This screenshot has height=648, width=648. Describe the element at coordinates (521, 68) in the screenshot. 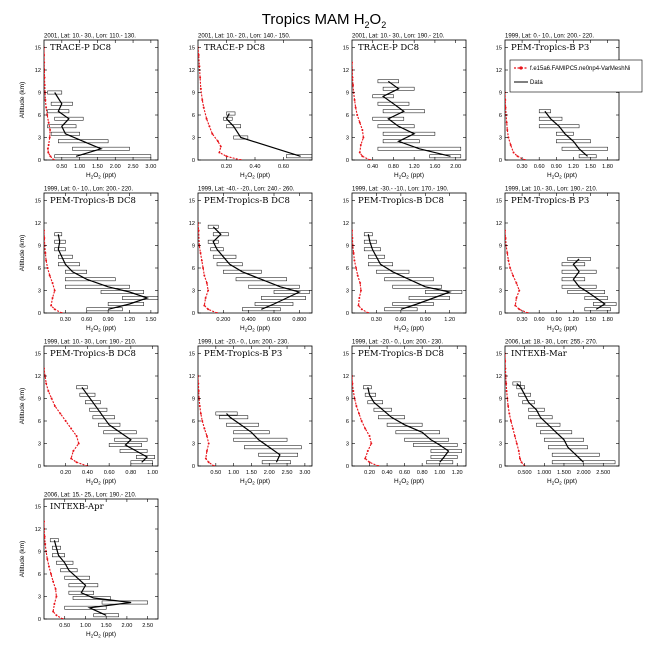

I see `legend-model-marker` at that location.